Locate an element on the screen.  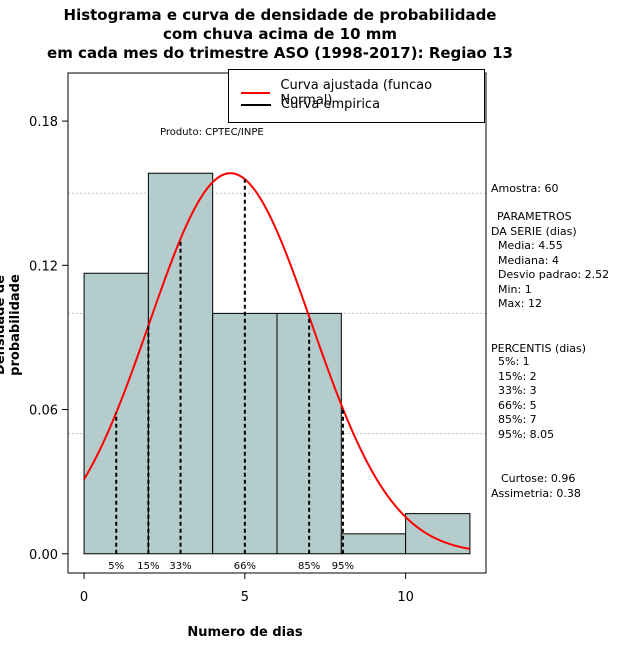
chart-title-line-2: com chuva acima de 10 mm is located at coordinates (280, 34).